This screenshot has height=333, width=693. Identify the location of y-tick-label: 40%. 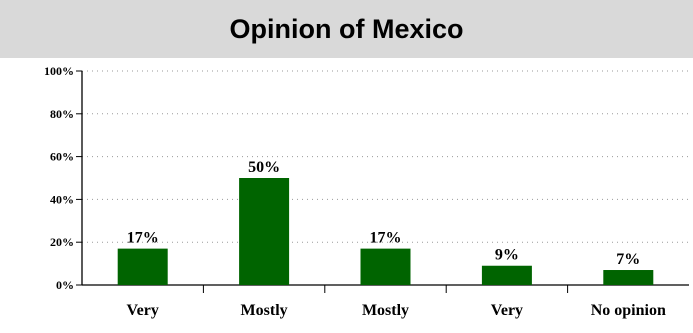
(62, 199).